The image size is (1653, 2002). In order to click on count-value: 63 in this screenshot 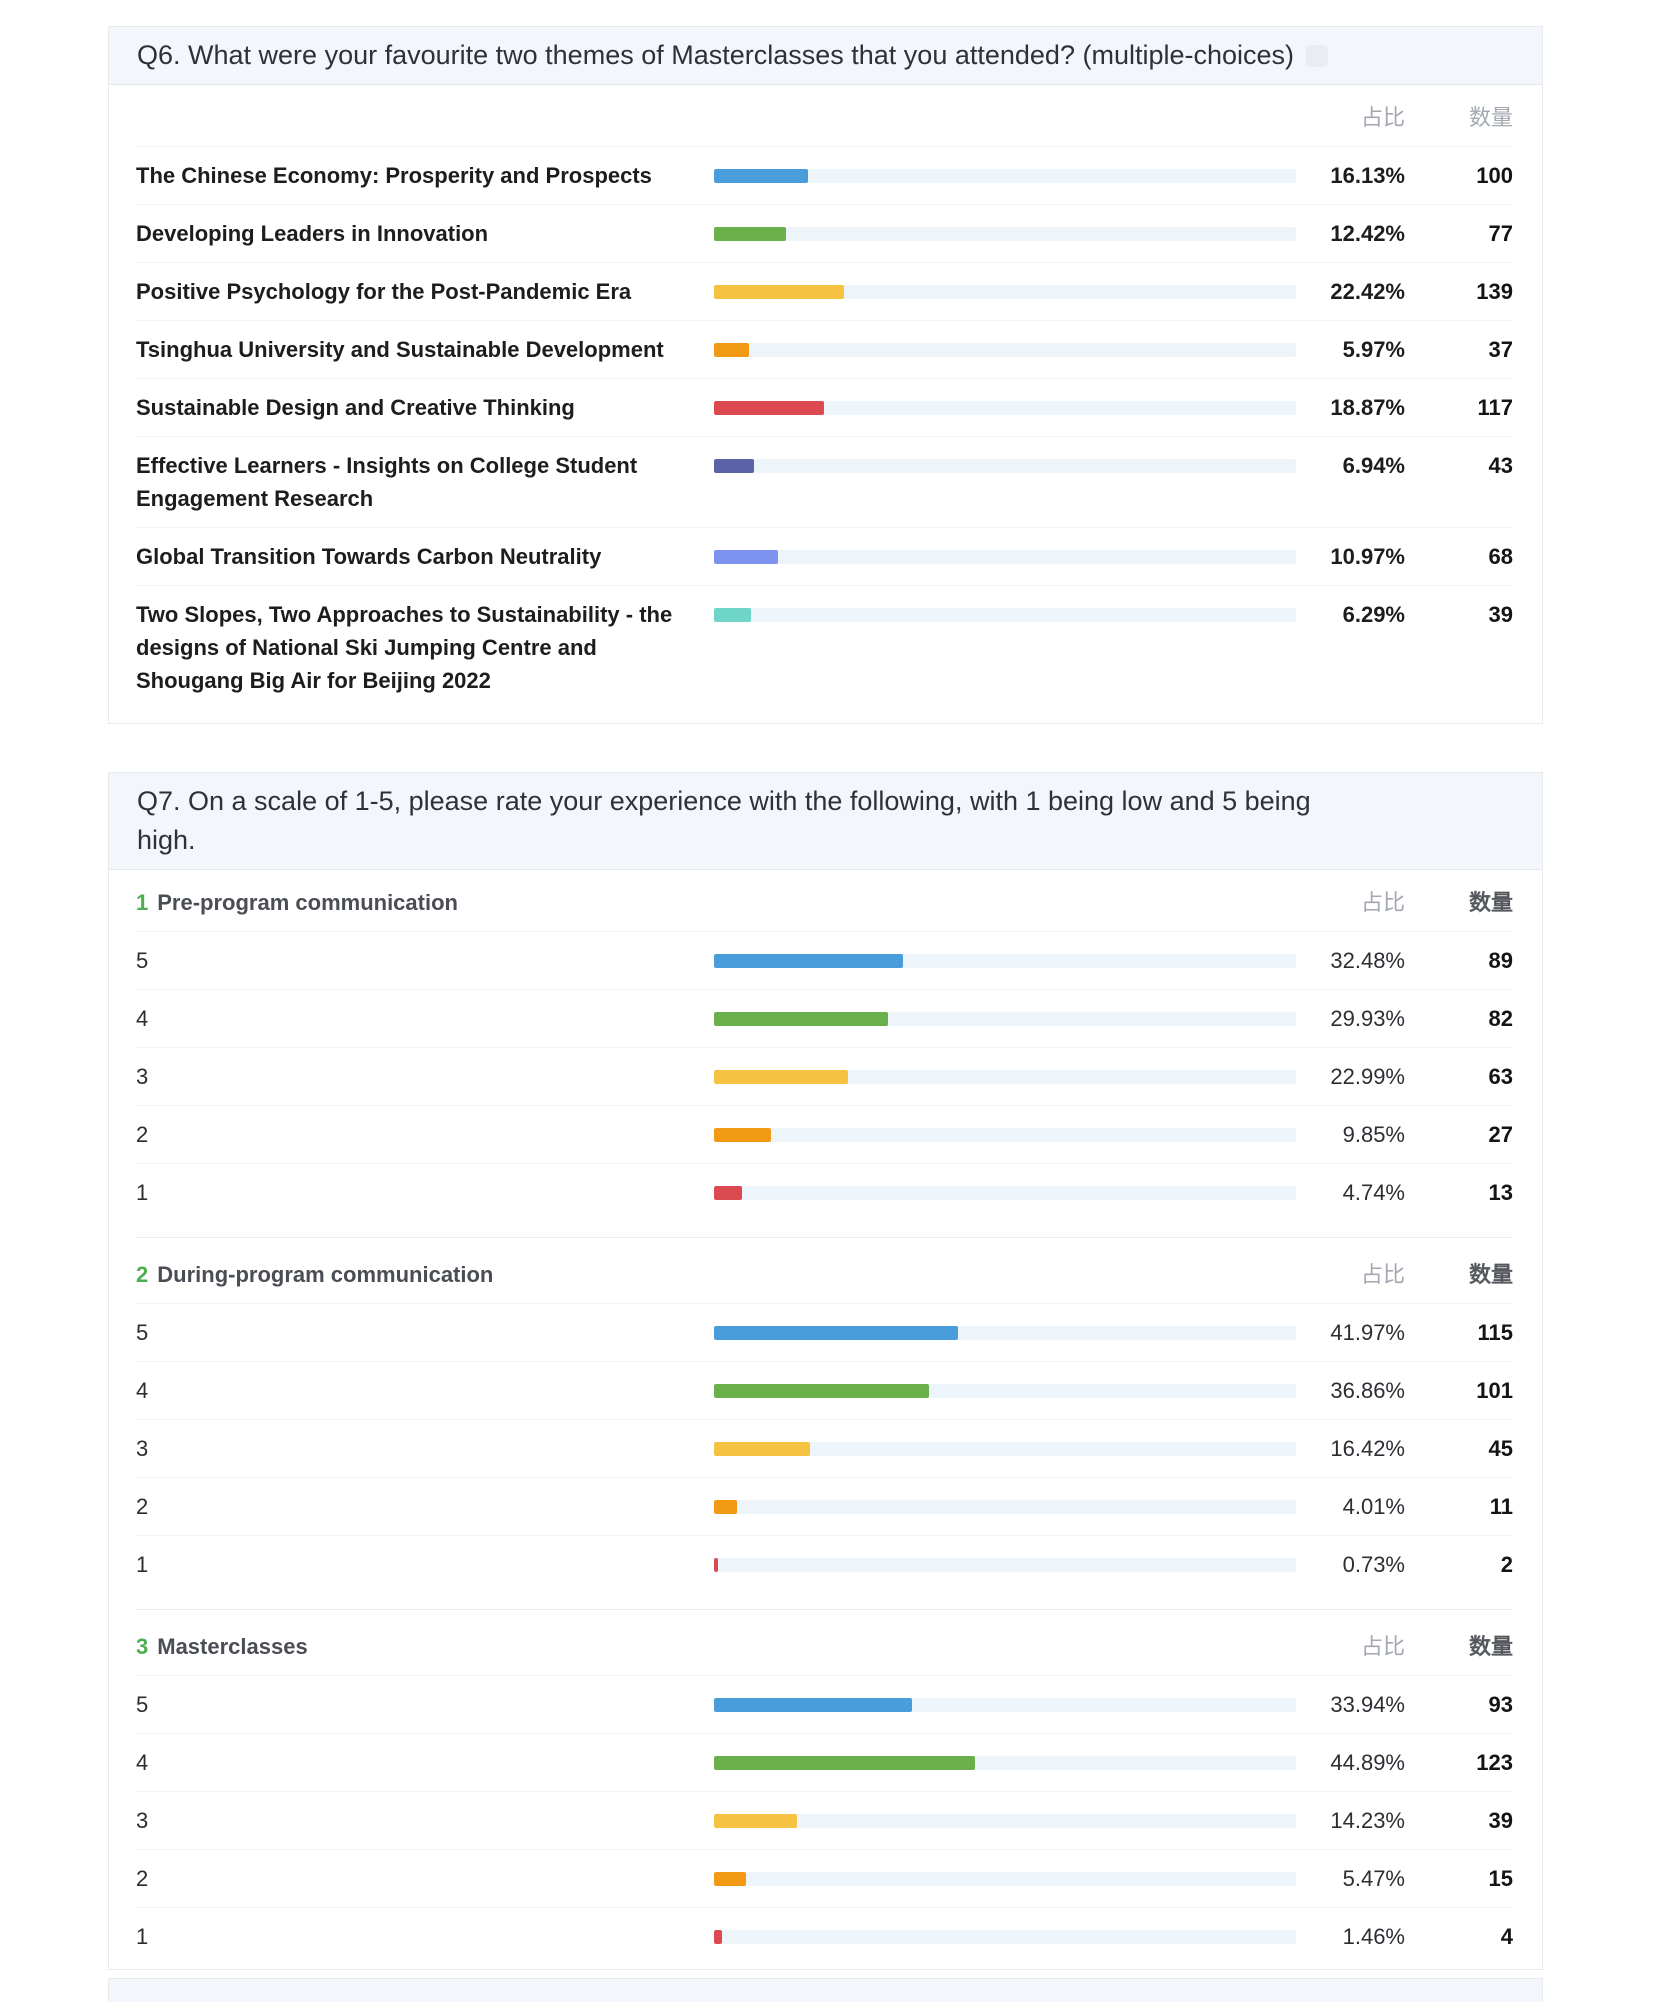, I will do `click(1500, 1076)`.